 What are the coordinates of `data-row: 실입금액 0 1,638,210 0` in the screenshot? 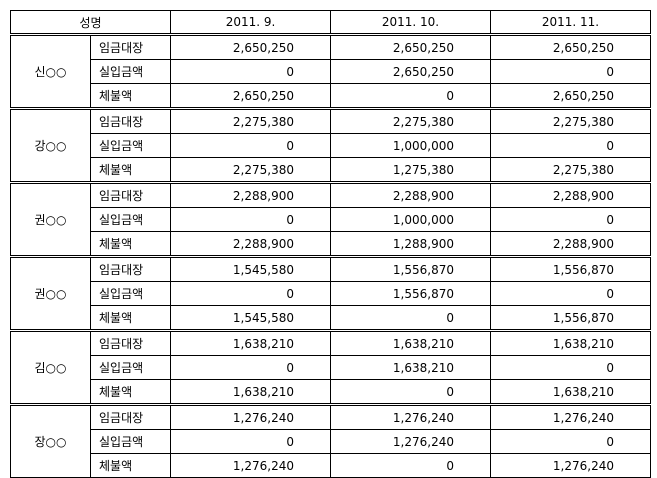 It's located at (331, 367).